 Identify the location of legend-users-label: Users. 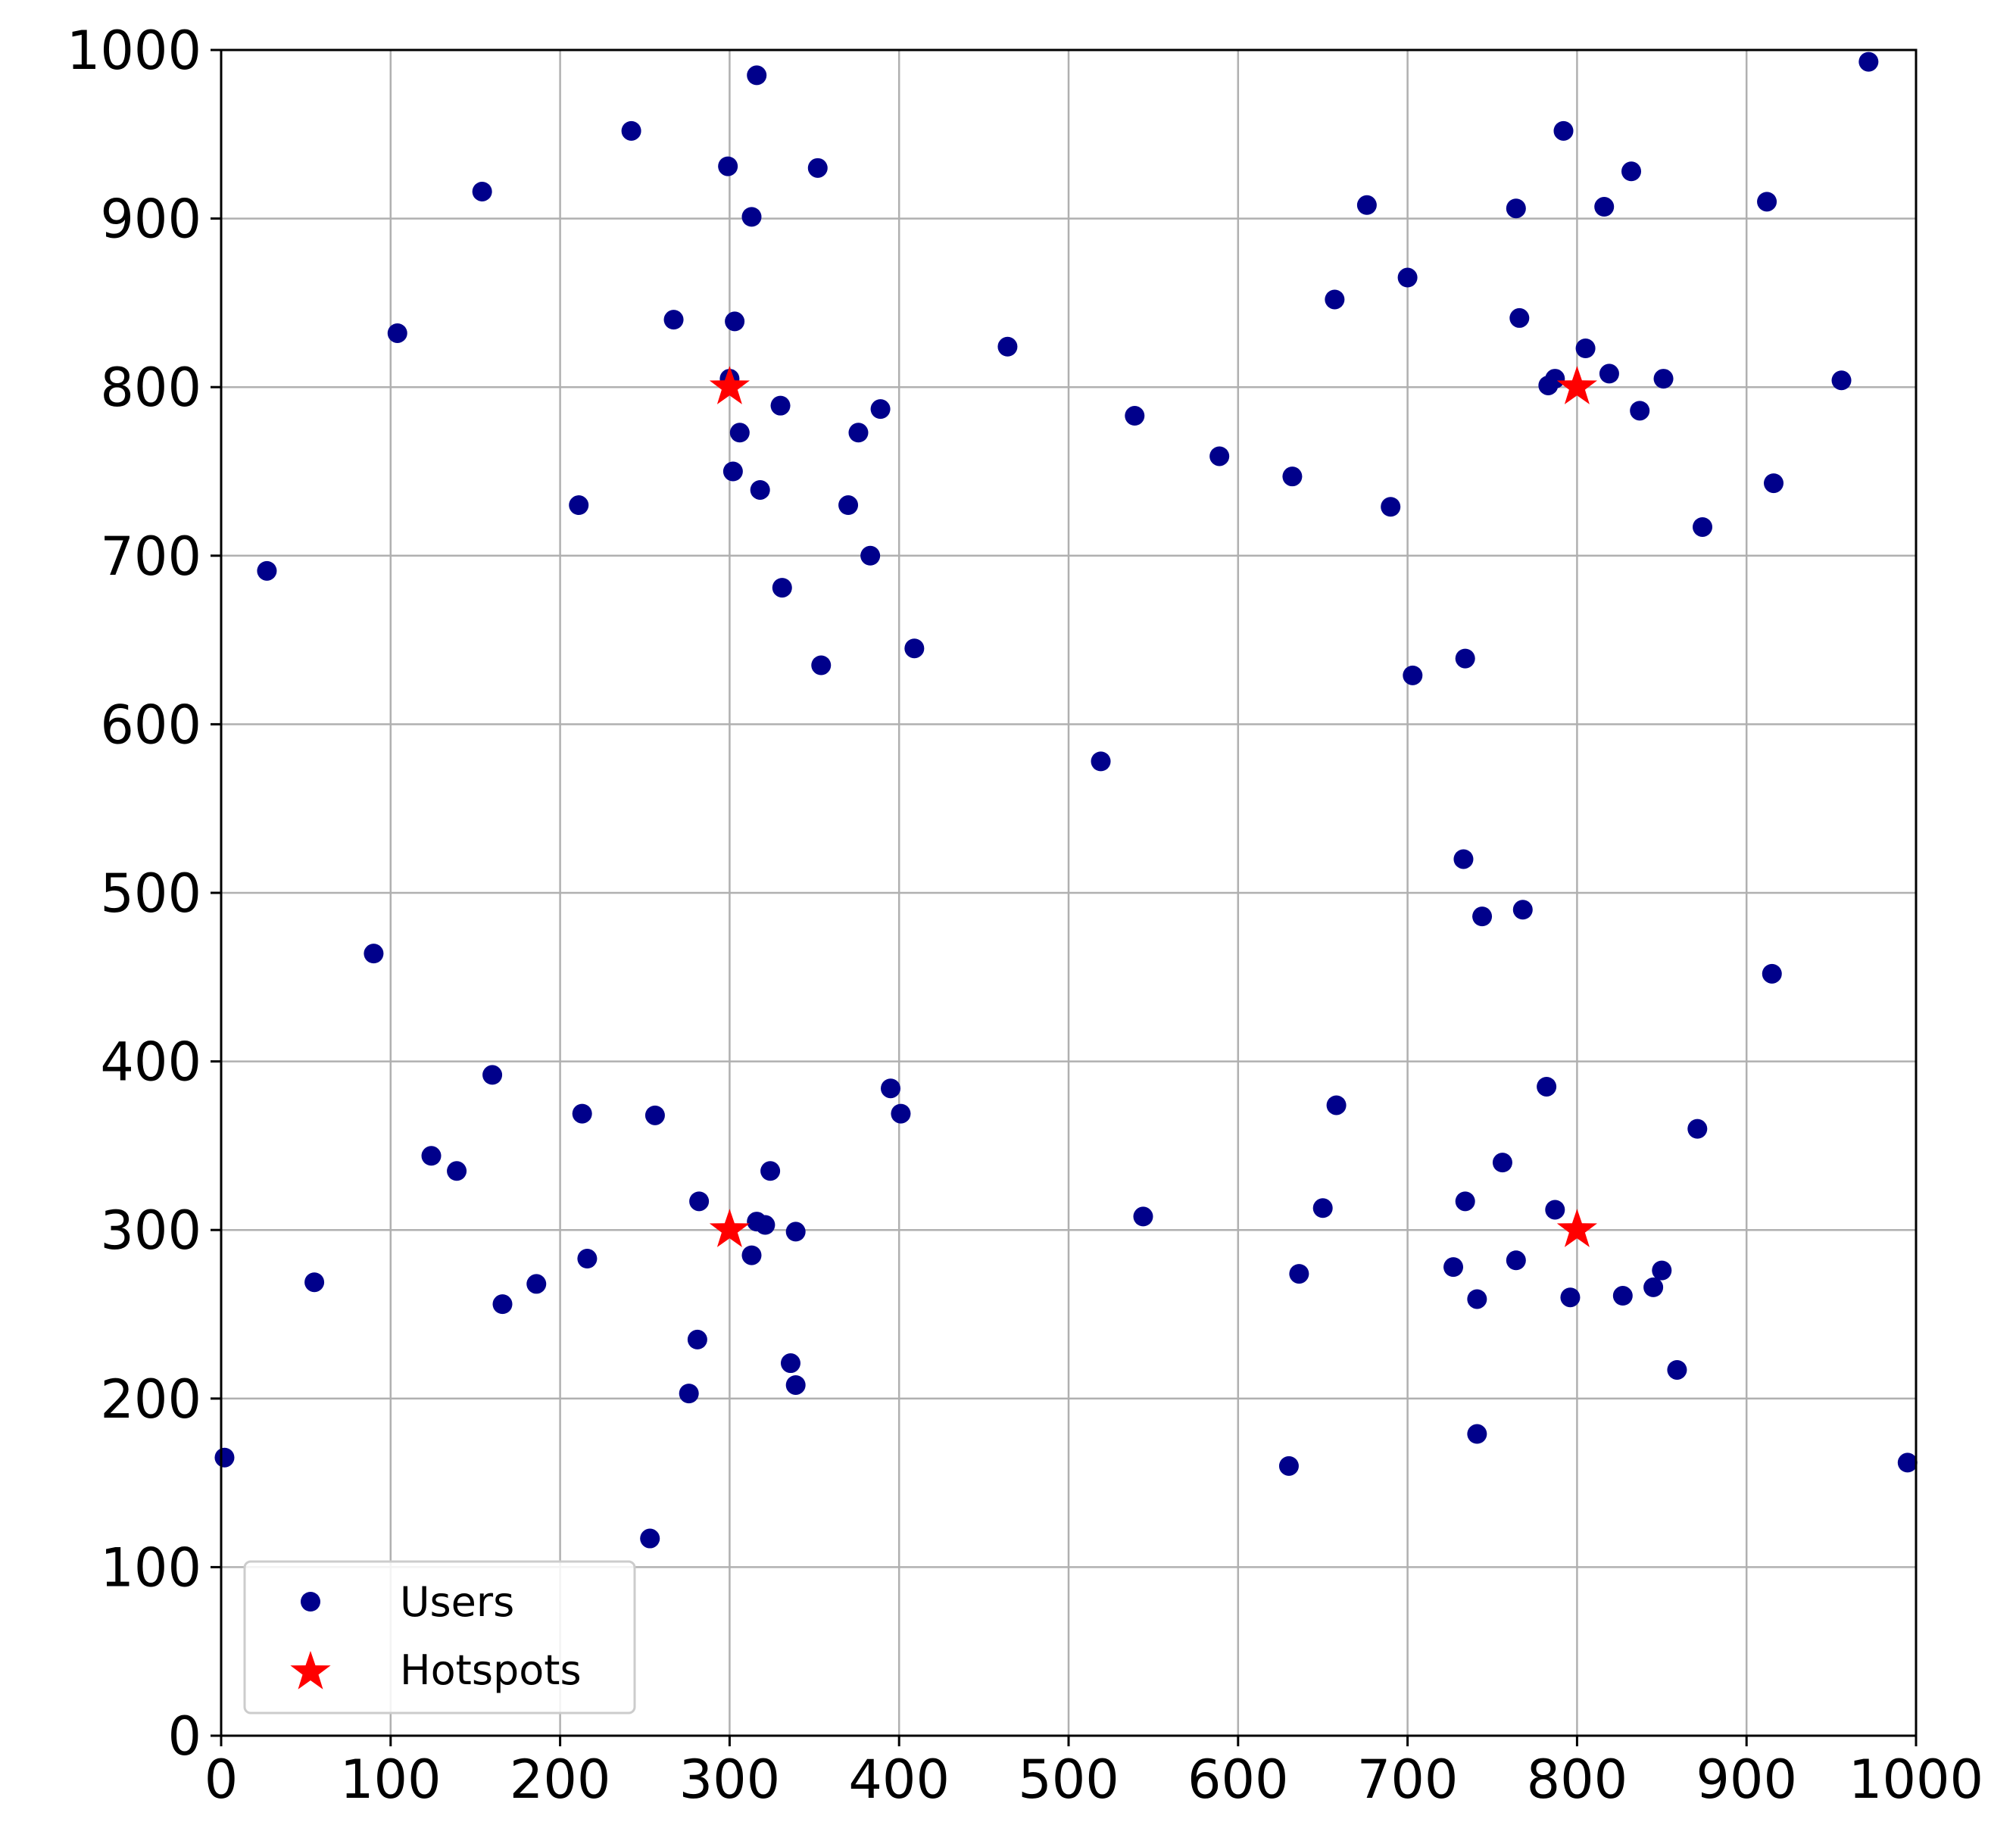
(457, 1602).